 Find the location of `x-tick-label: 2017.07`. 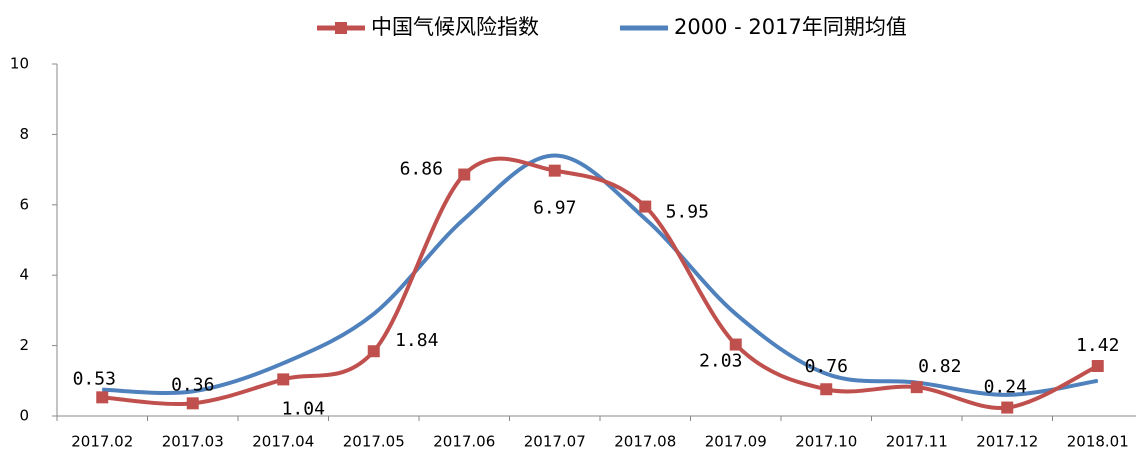

x-tick-label: 2017.07 is located at coordinates (555, 442).